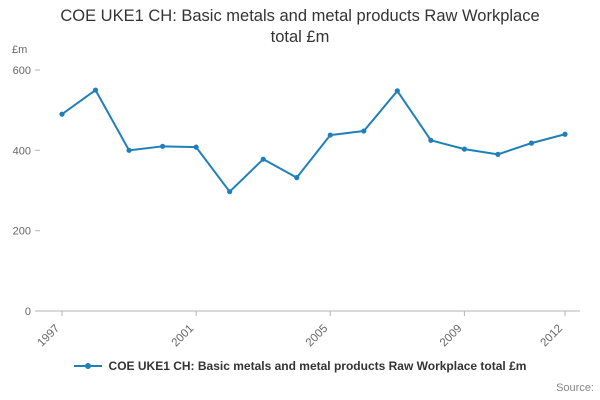 The height and width of the screenshot is (400, 600). What do you see at coordinates (22, 151) in the screenshot?
I see `svg-text: 400` at bounding box center [22, 151].